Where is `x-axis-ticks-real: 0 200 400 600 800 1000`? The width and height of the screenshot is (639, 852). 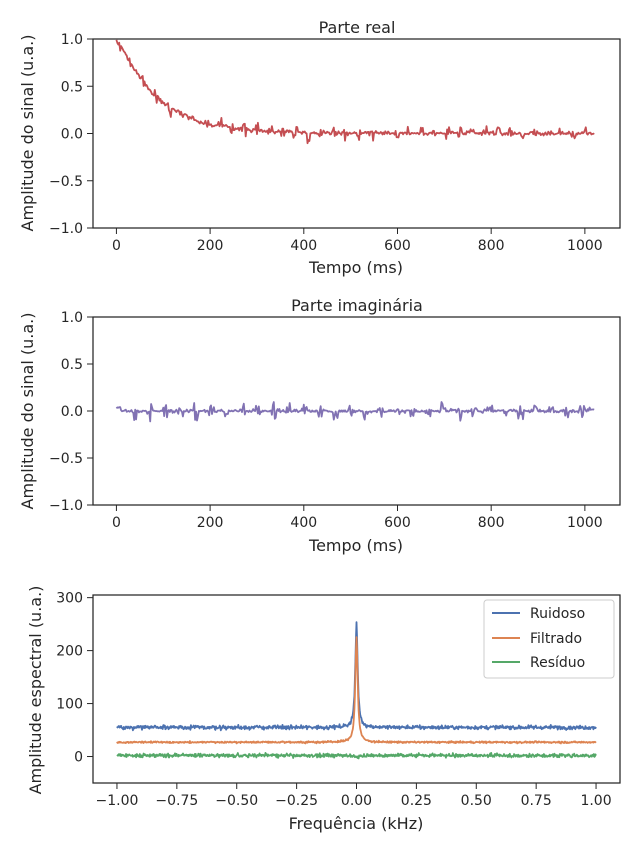 x-axis-ticks-real: 0 200 400 600 800 1000 is located at coordinates (357, 241).